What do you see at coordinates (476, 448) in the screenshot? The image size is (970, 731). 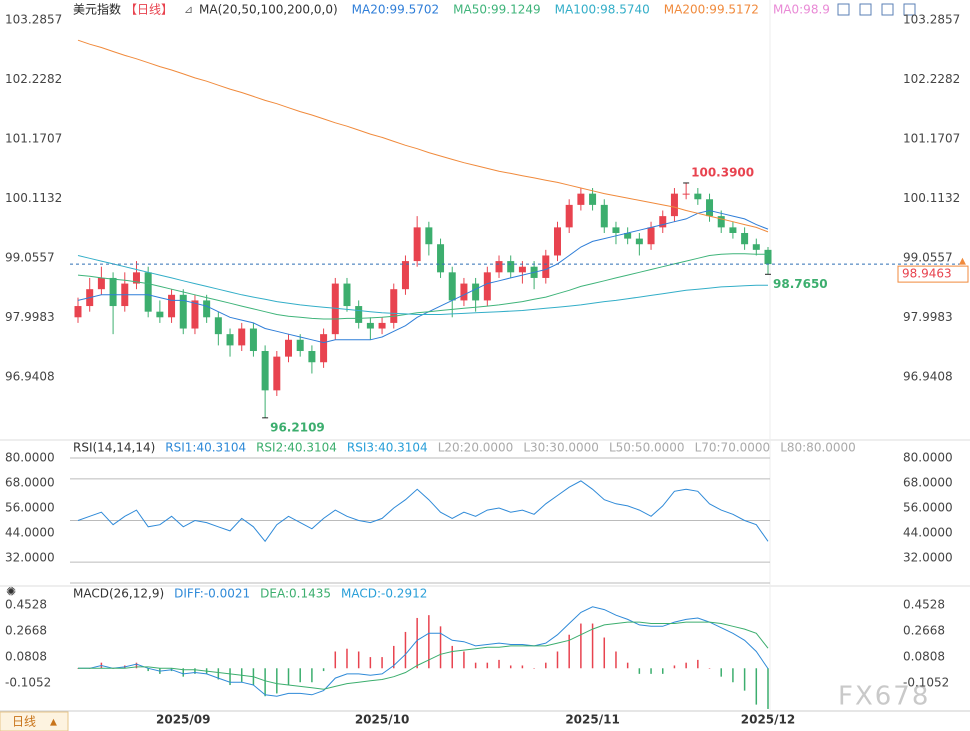 I see `legend-entry: L20:20.0000` at bounding box center [476, 448].